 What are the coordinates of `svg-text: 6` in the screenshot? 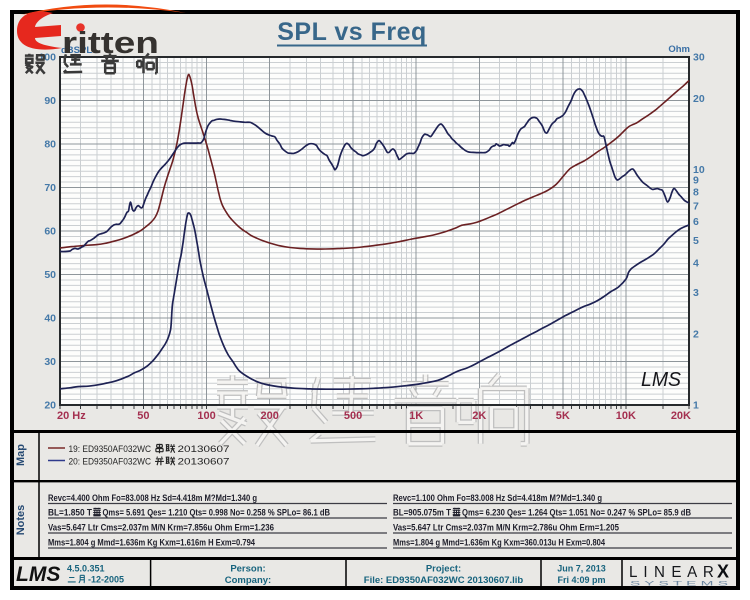 It's located at (696, 222).